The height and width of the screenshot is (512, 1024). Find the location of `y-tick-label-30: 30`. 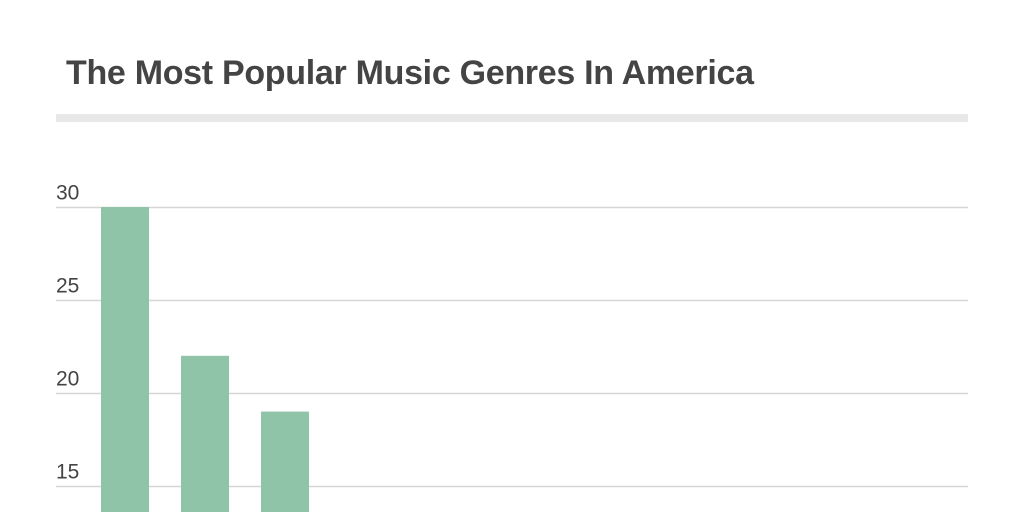

y-tick-label-30: 30 is located at coordinates (67, 193).